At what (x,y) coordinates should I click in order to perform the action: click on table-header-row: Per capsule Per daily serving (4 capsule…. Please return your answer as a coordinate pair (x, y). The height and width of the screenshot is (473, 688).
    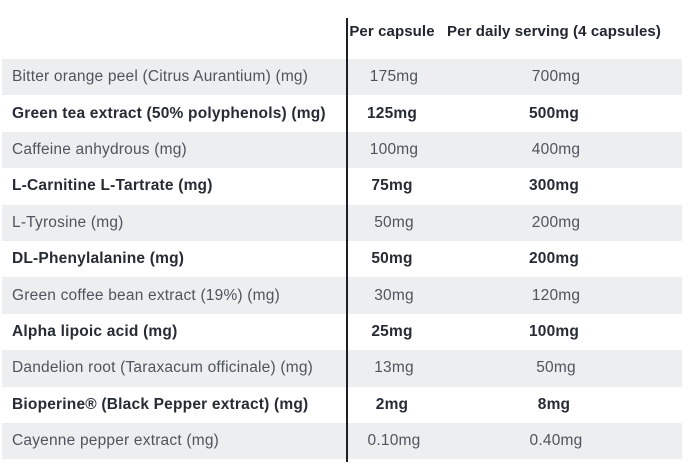
    Looking at the image, I should click on (344, 29).